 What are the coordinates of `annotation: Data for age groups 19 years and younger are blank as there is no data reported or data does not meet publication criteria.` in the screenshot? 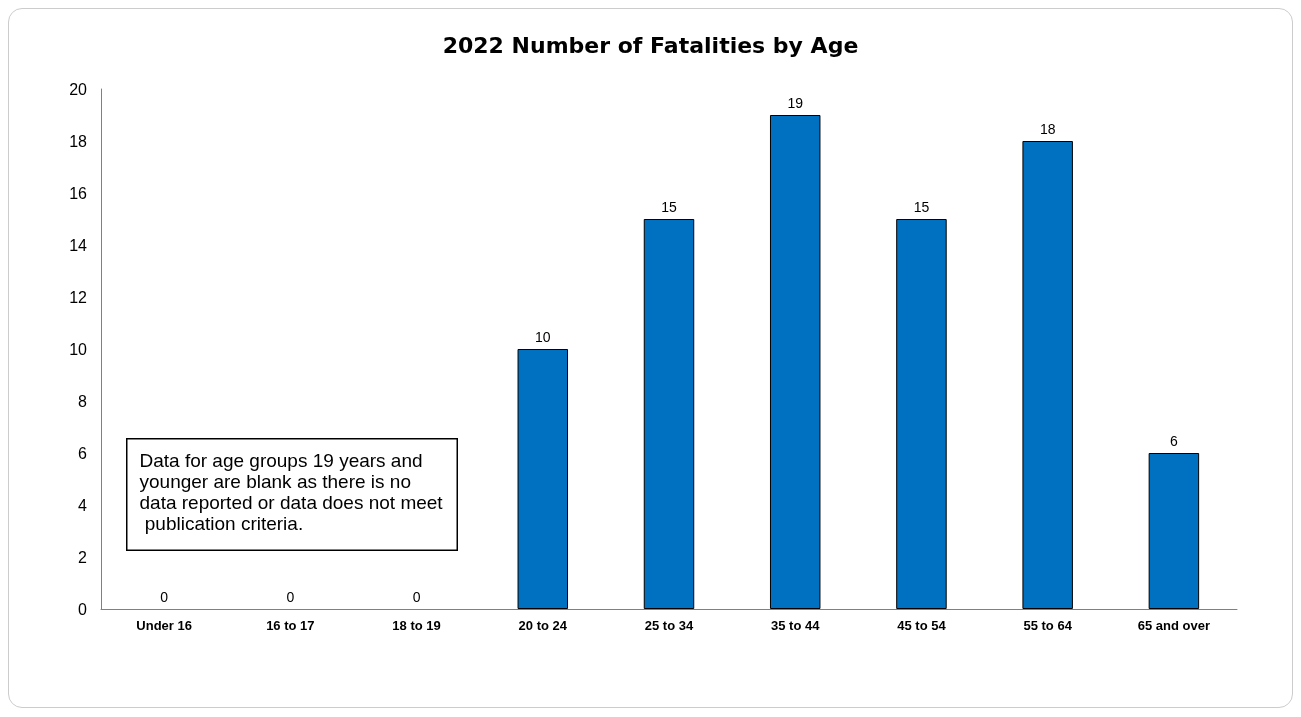 It's located at (291, 491).